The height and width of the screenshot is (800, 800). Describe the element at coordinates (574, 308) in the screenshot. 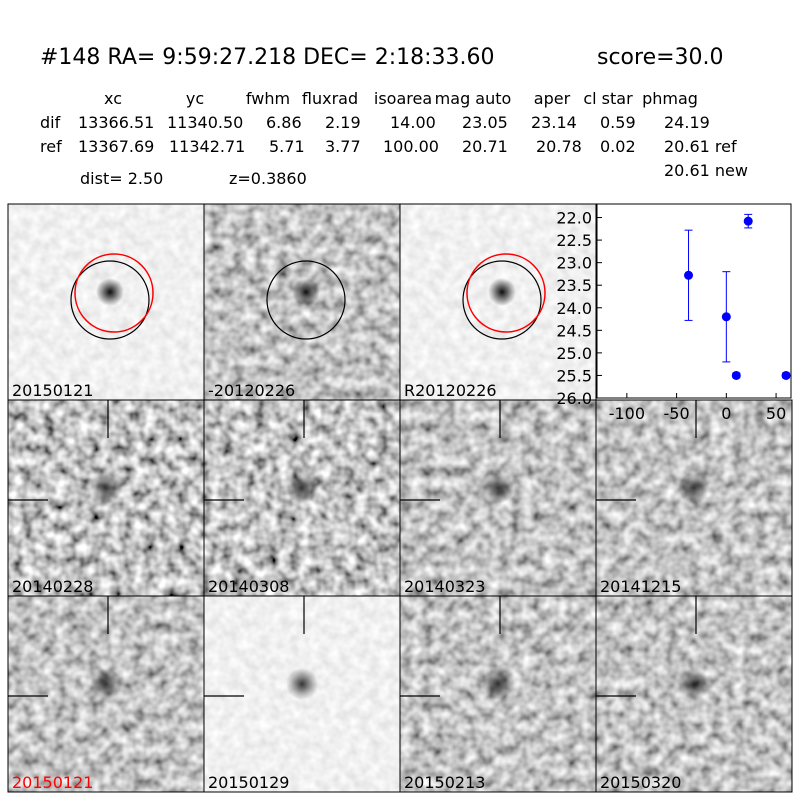

I see `y-tick-label: 24.0` at that location.